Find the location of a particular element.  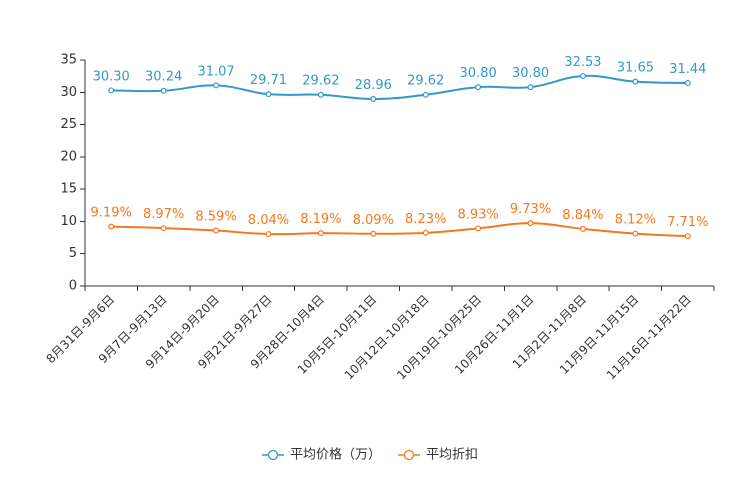

legend-label: 平均折扣 is located at coordinates (452, 455).